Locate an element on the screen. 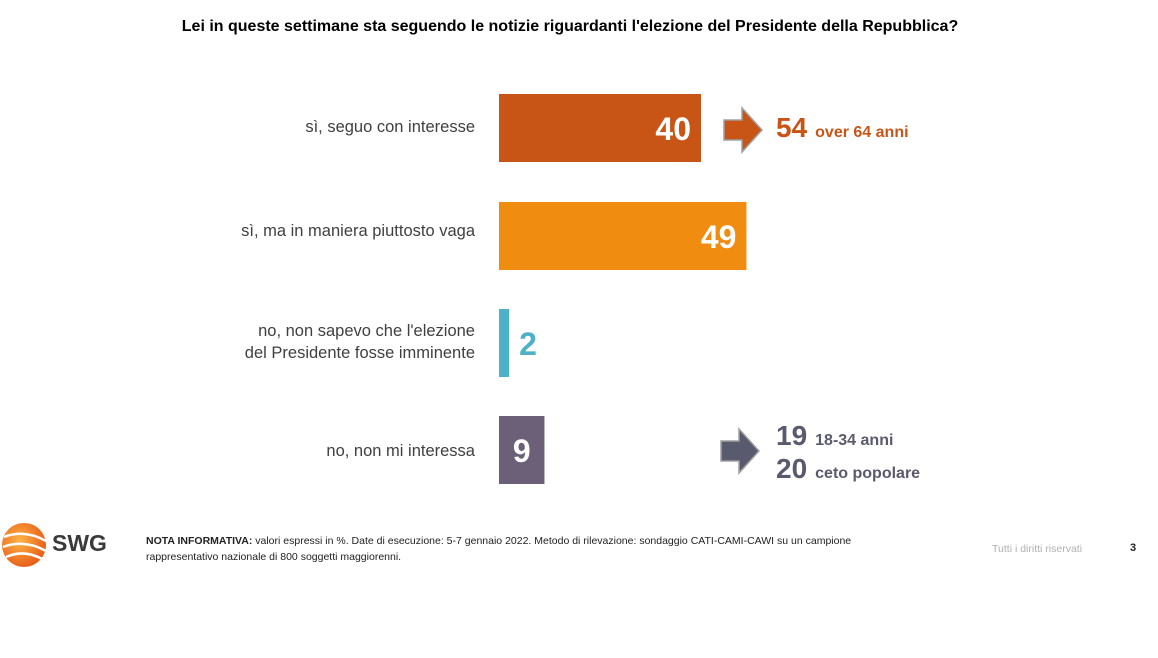 The width and height of the screenshot is (1158, 658). annotation-value: 20 is located at coordinates (792, 468).